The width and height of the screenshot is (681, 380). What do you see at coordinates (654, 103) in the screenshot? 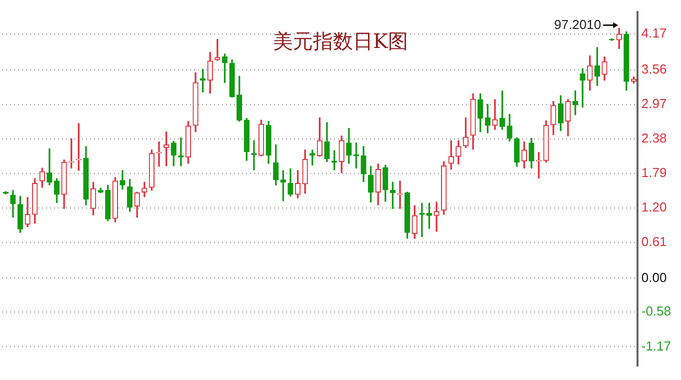
I see `y-tick-label: 2.97` at bounding box center [654, 103].